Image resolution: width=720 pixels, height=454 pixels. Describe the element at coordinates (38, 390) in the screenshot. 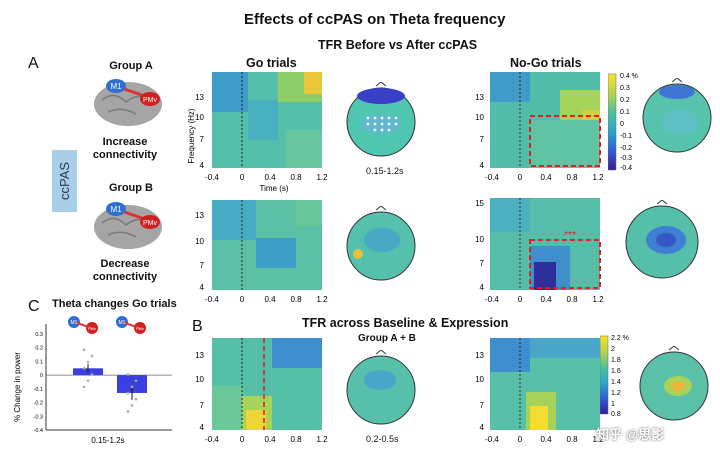

I see `ytick: -0.1` at that location.